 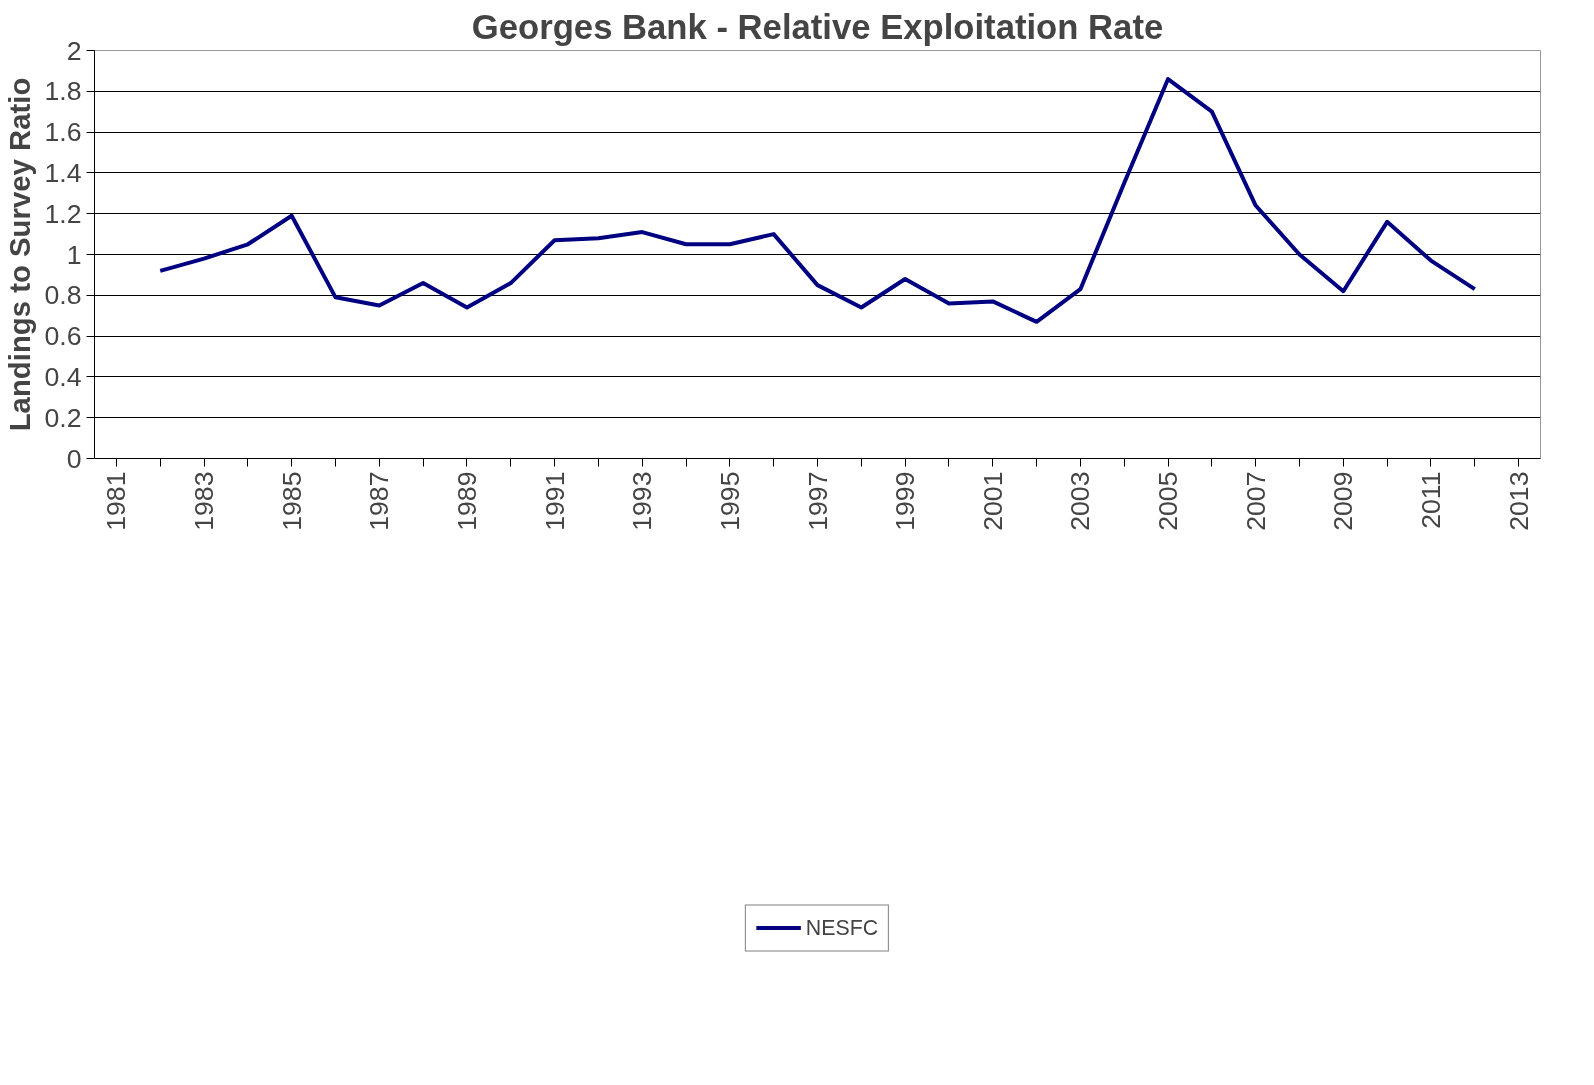 What do you see at coordinates (74, 458) in the screenshot?
I see `y-tick-label: 0` at bounding box center [74, 458].